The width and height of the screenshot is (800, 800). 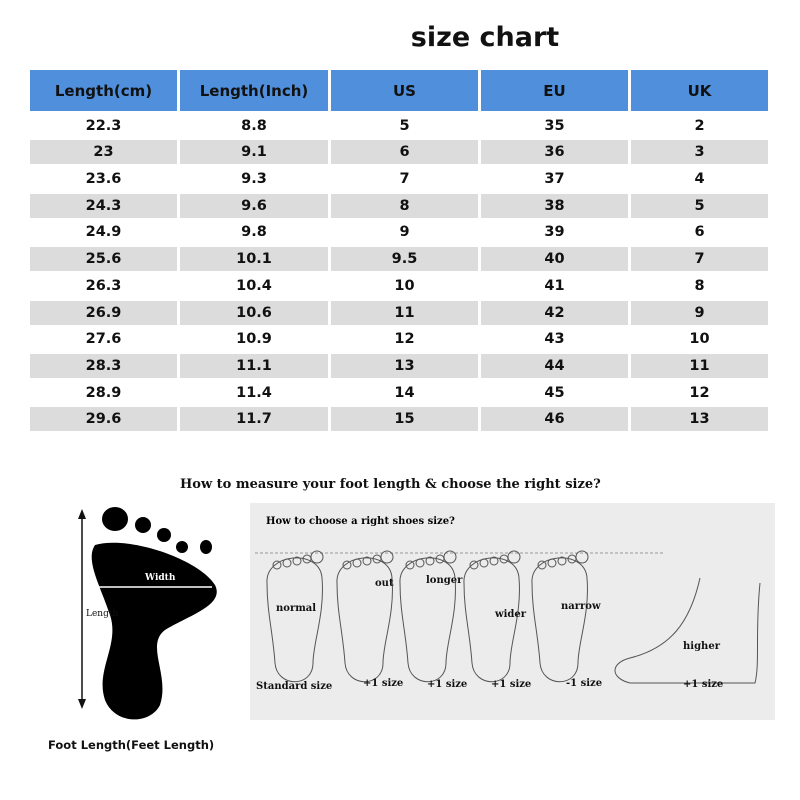 What do you see at coordinates (554, 259) in the screenshot?
I see `table-cell: 40` at bounding box center [554, 259].